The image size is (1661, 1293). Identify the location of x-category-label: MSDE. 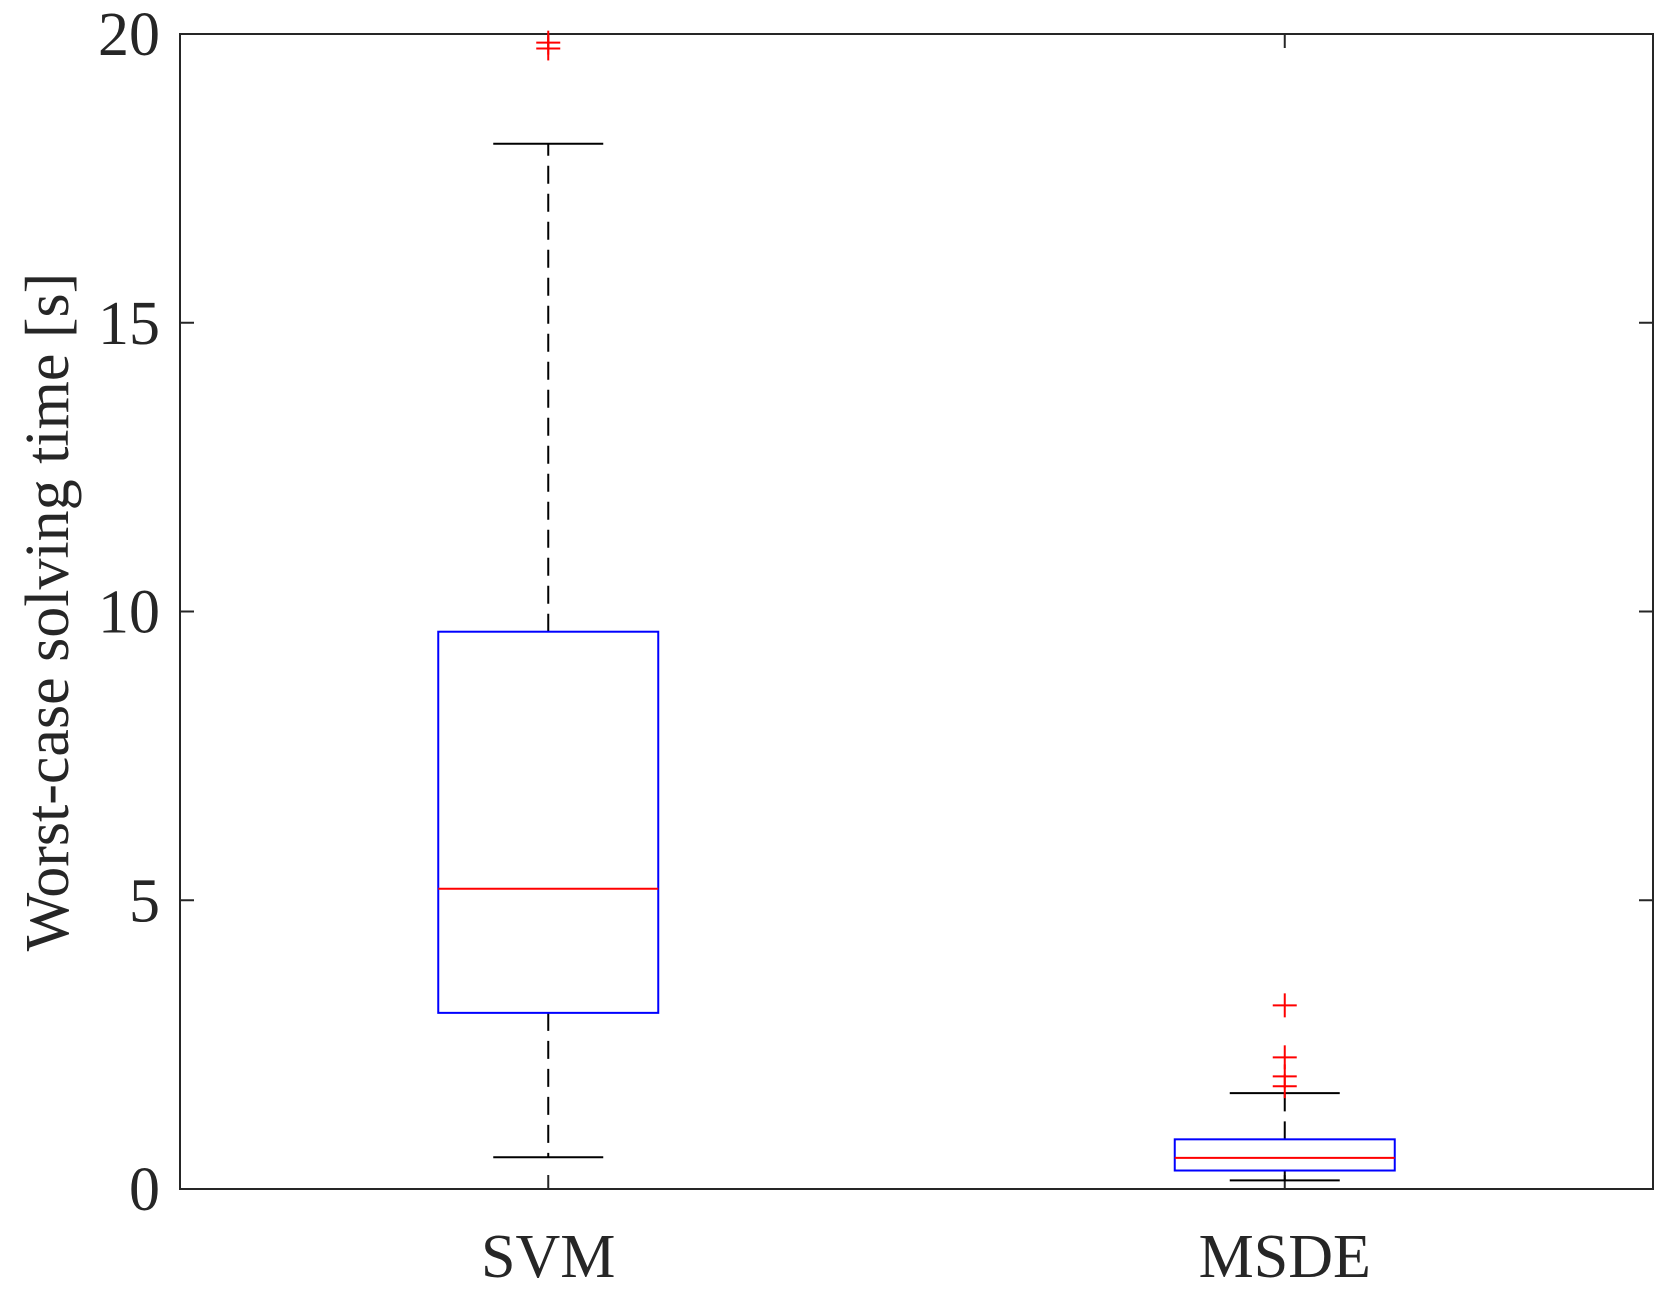
(1285, 1257).